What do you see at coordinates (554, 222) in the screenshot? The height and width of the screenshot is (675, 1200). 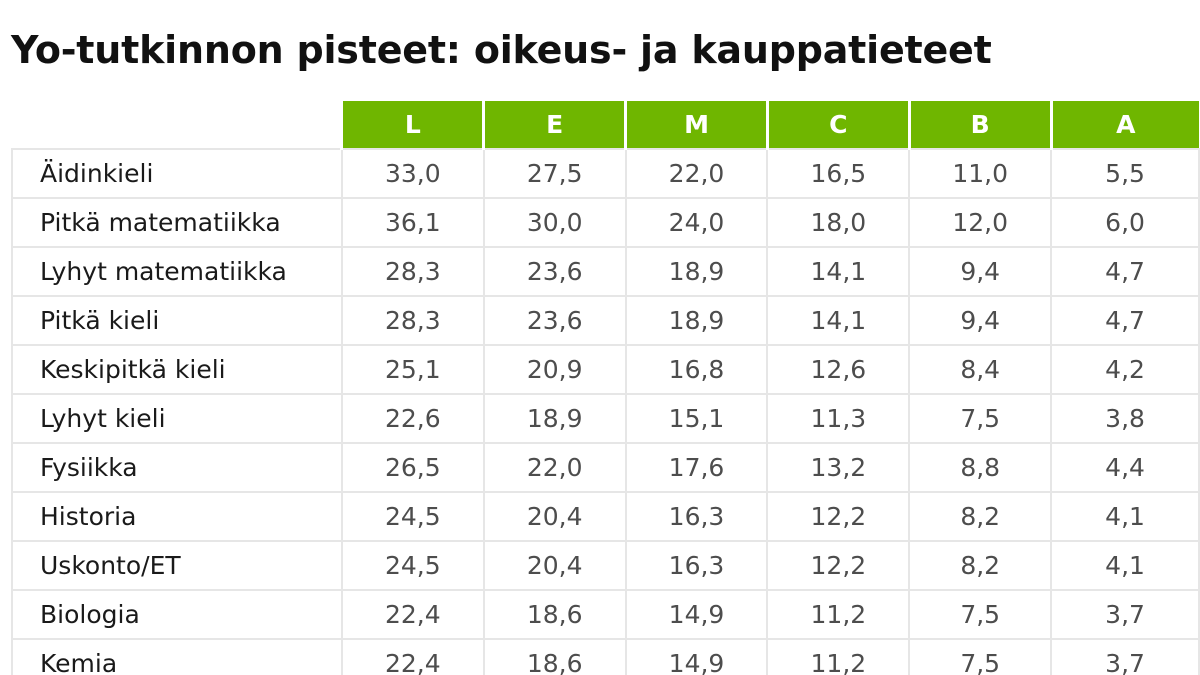 I see `value-cell: 30,0` at bounding box center [554, 222].